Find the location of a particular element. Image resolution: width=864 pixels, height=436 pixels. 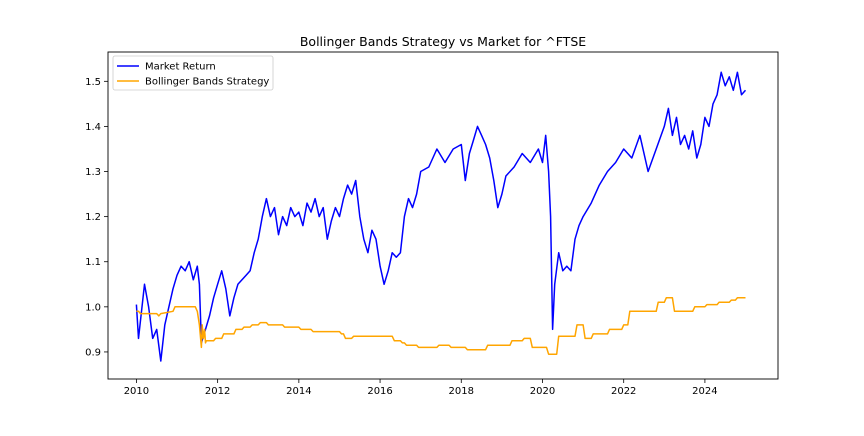

y-tick-label: 1.4 is located at coordinates (93, 127).